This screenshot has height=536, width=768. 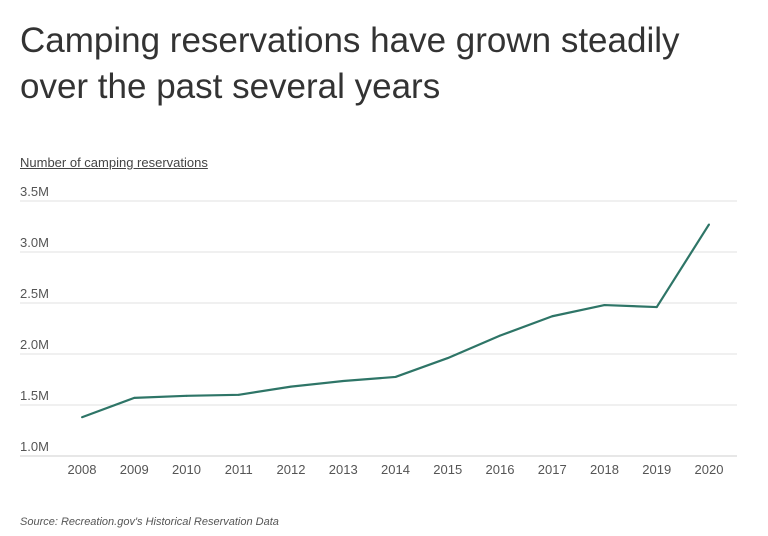 What do you see at coordinates (239, 469) in the screenshot?
I see `x-tick-label: 2011` at bounding box center [239, 469].